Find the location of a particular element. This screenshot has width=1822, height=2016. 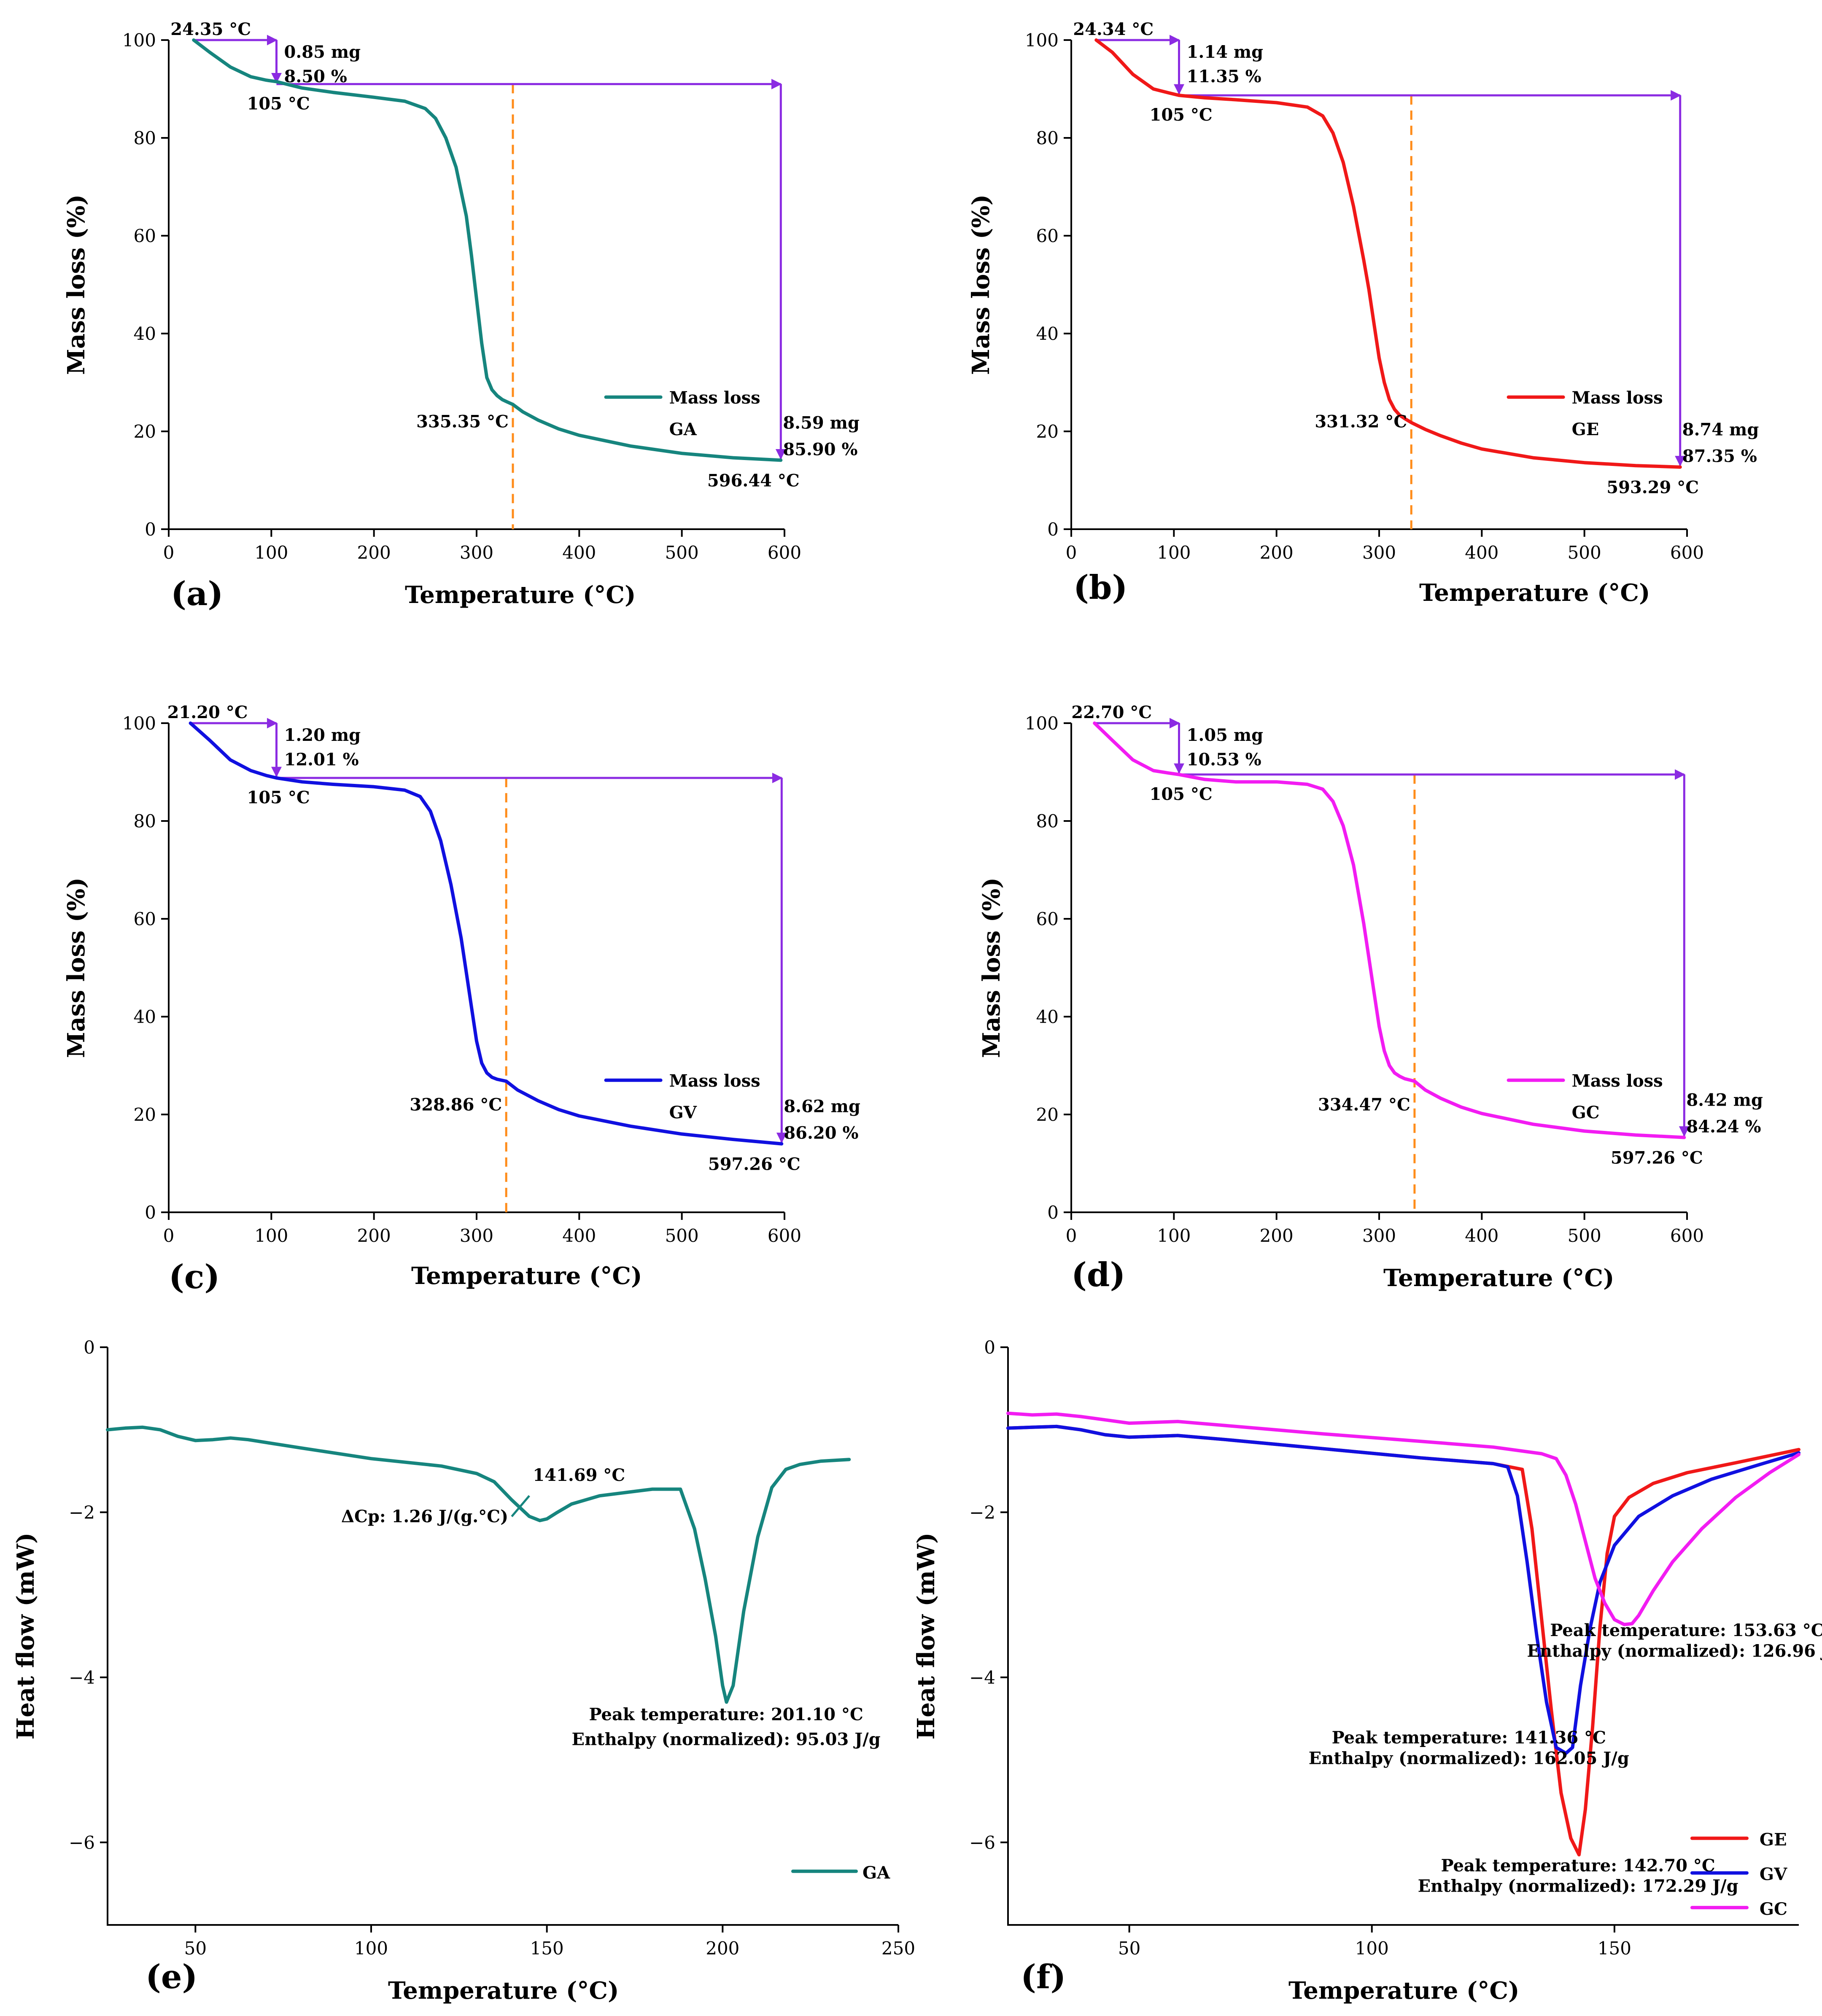

mid-temperature-label: 334.47 °C is located at coordinates (1364, 1104).